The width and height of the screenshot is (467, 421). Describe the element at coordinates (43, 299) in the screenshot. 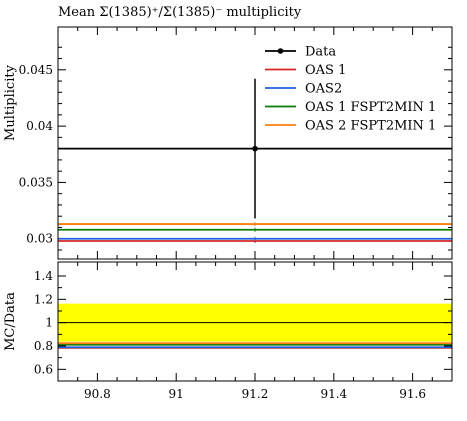

I see `ratio-y-tick-label: 1.2` at that location.